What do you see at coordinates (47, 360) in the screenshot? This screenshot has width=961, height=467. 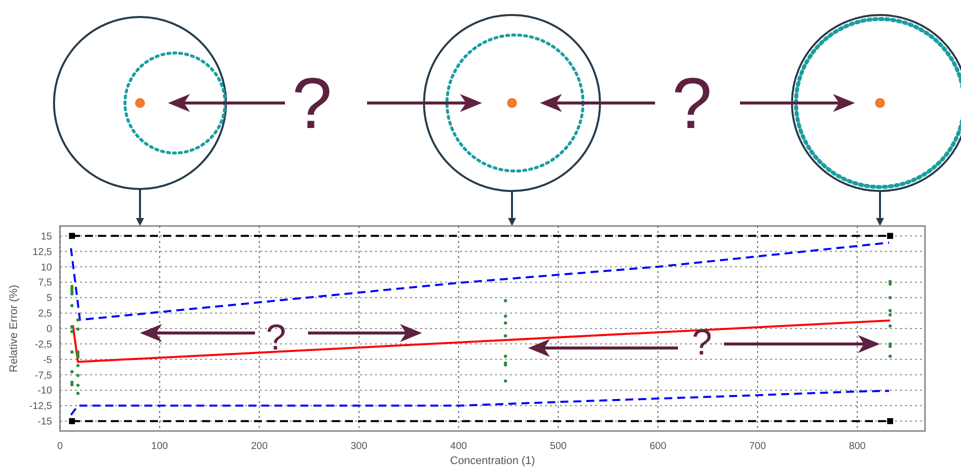 I see `y-tick-label: -5` at bounding box center [47, 360].